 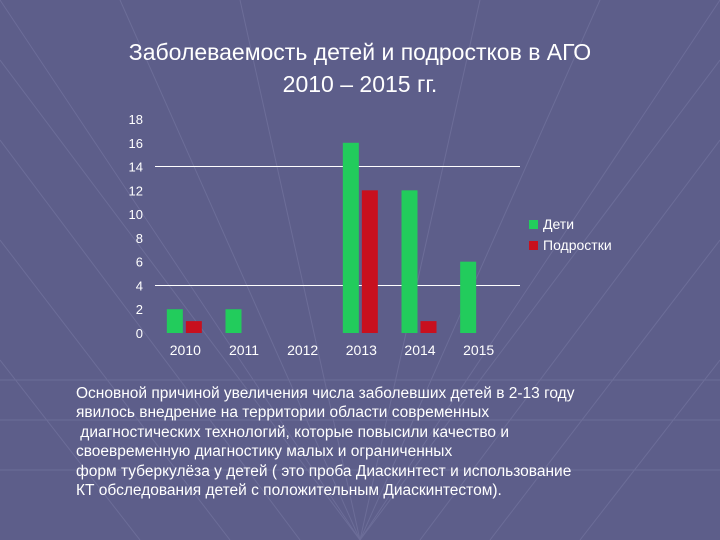 What do you see at coordinates (233, 321) in the screenshot?
I see `bar-children-2011` at bounding box center [233, 321].